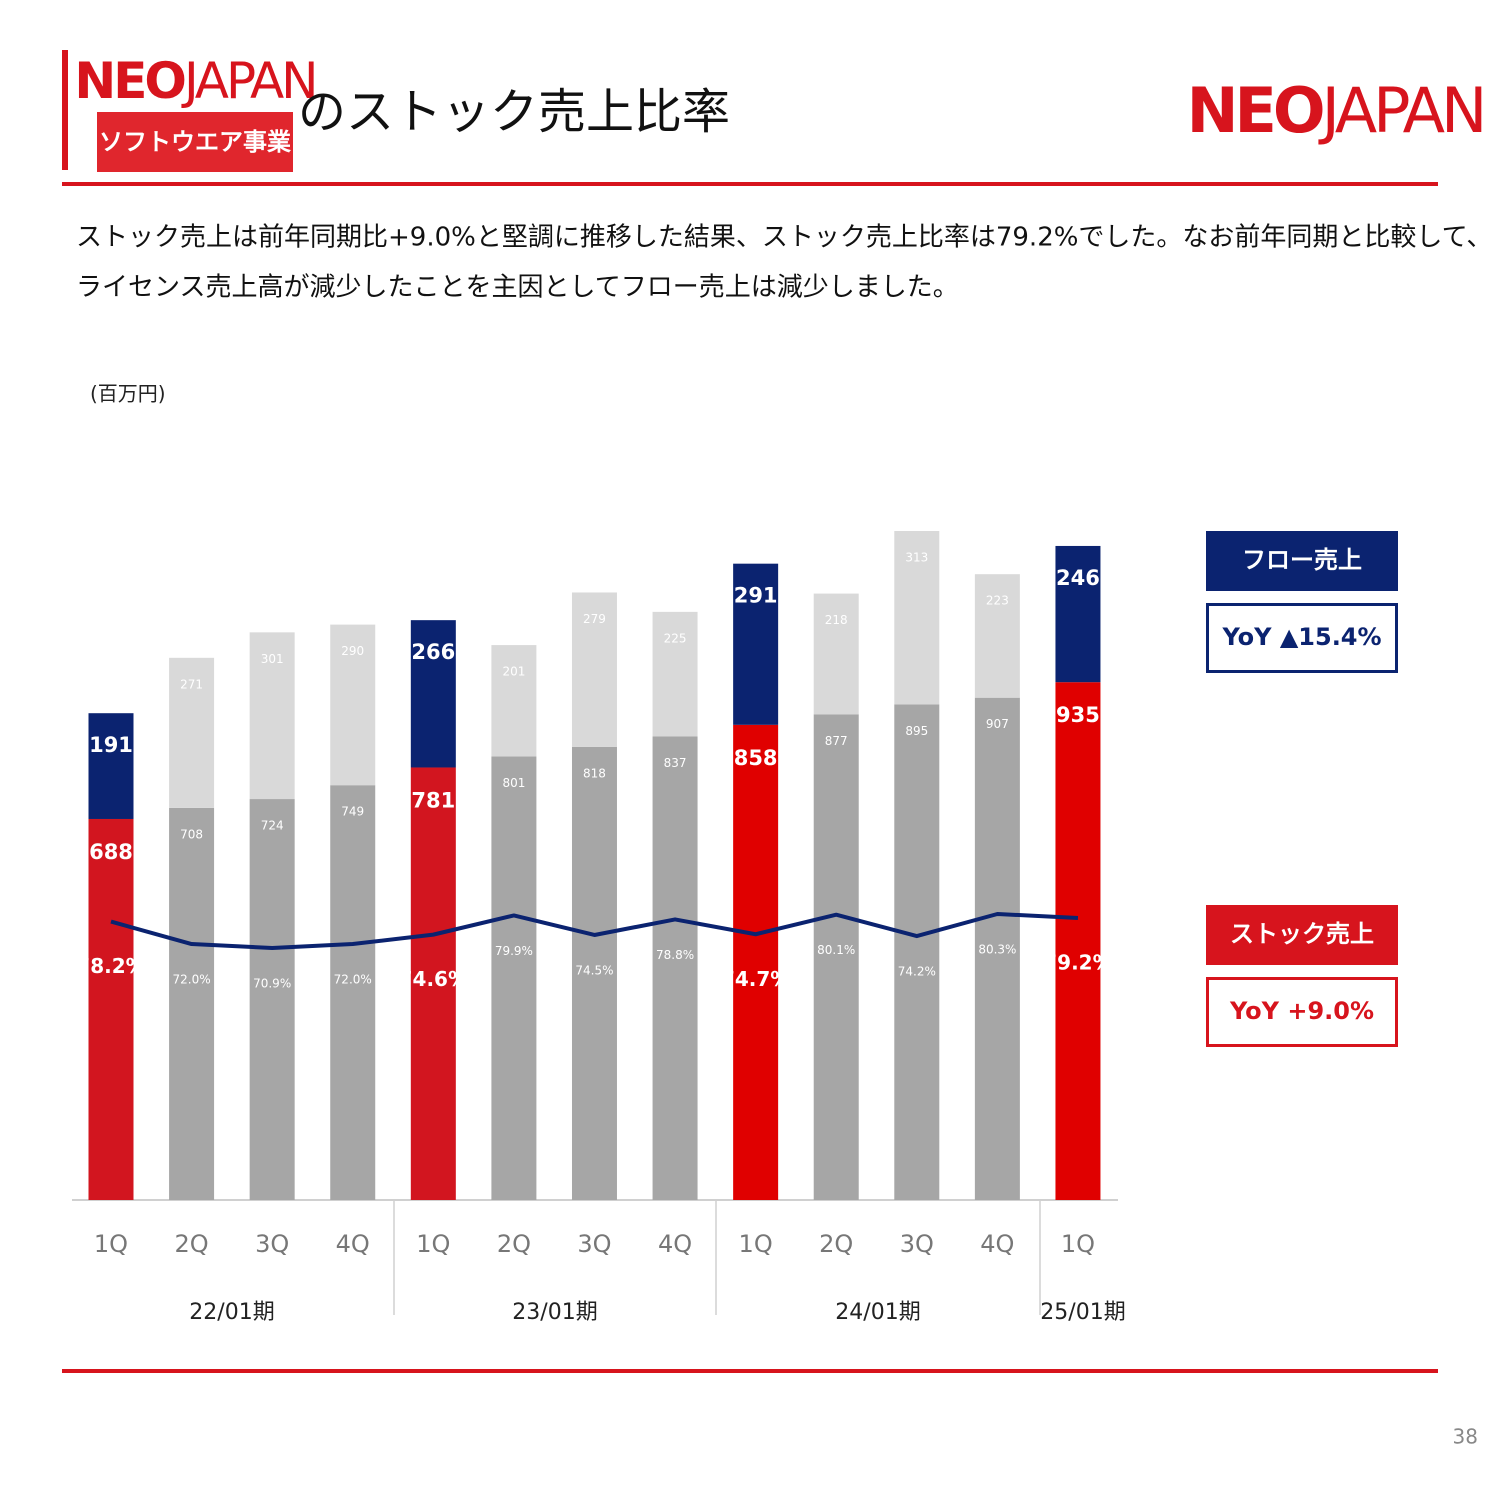  What do you see at coordinates (554, 1312) in the screenshot?
I see `period-label: 23/01期` at bounding box center [554, 1312].